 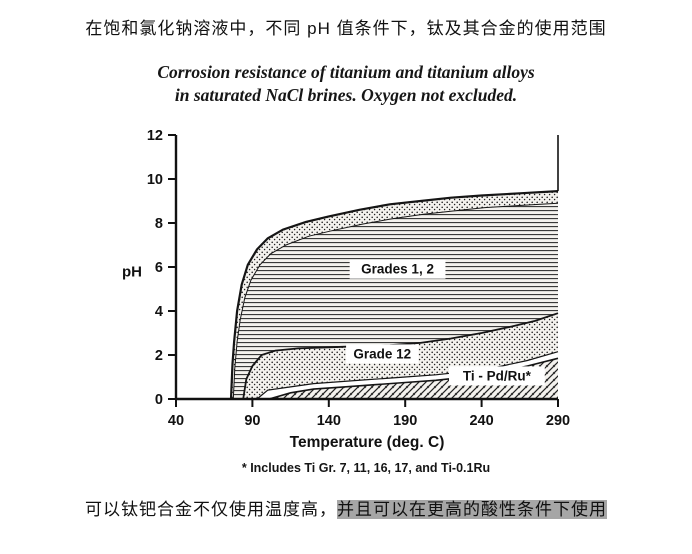 I want to click on svg-text: 12, so click(x=155, y=136).